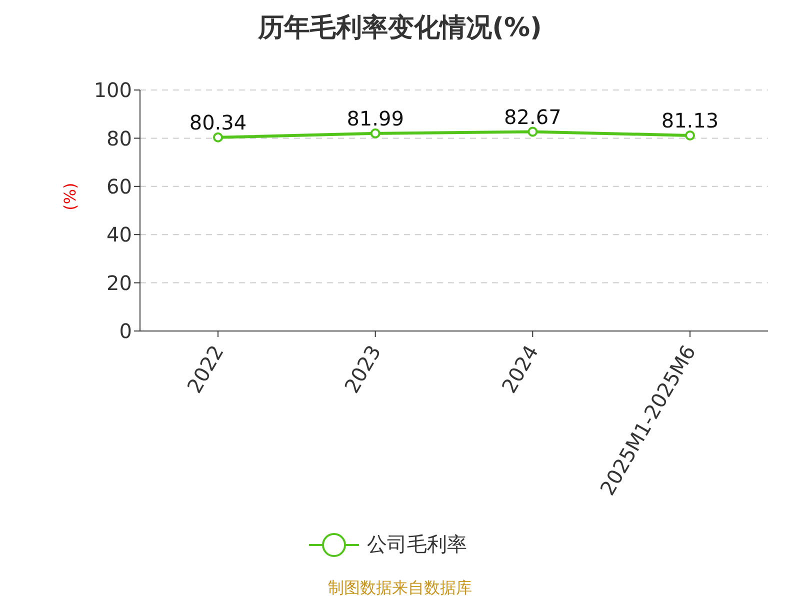 Image resolution: width=800 pixels, height=600 pixels. I want to click on y-tick-label: 100, so click(113, 90).